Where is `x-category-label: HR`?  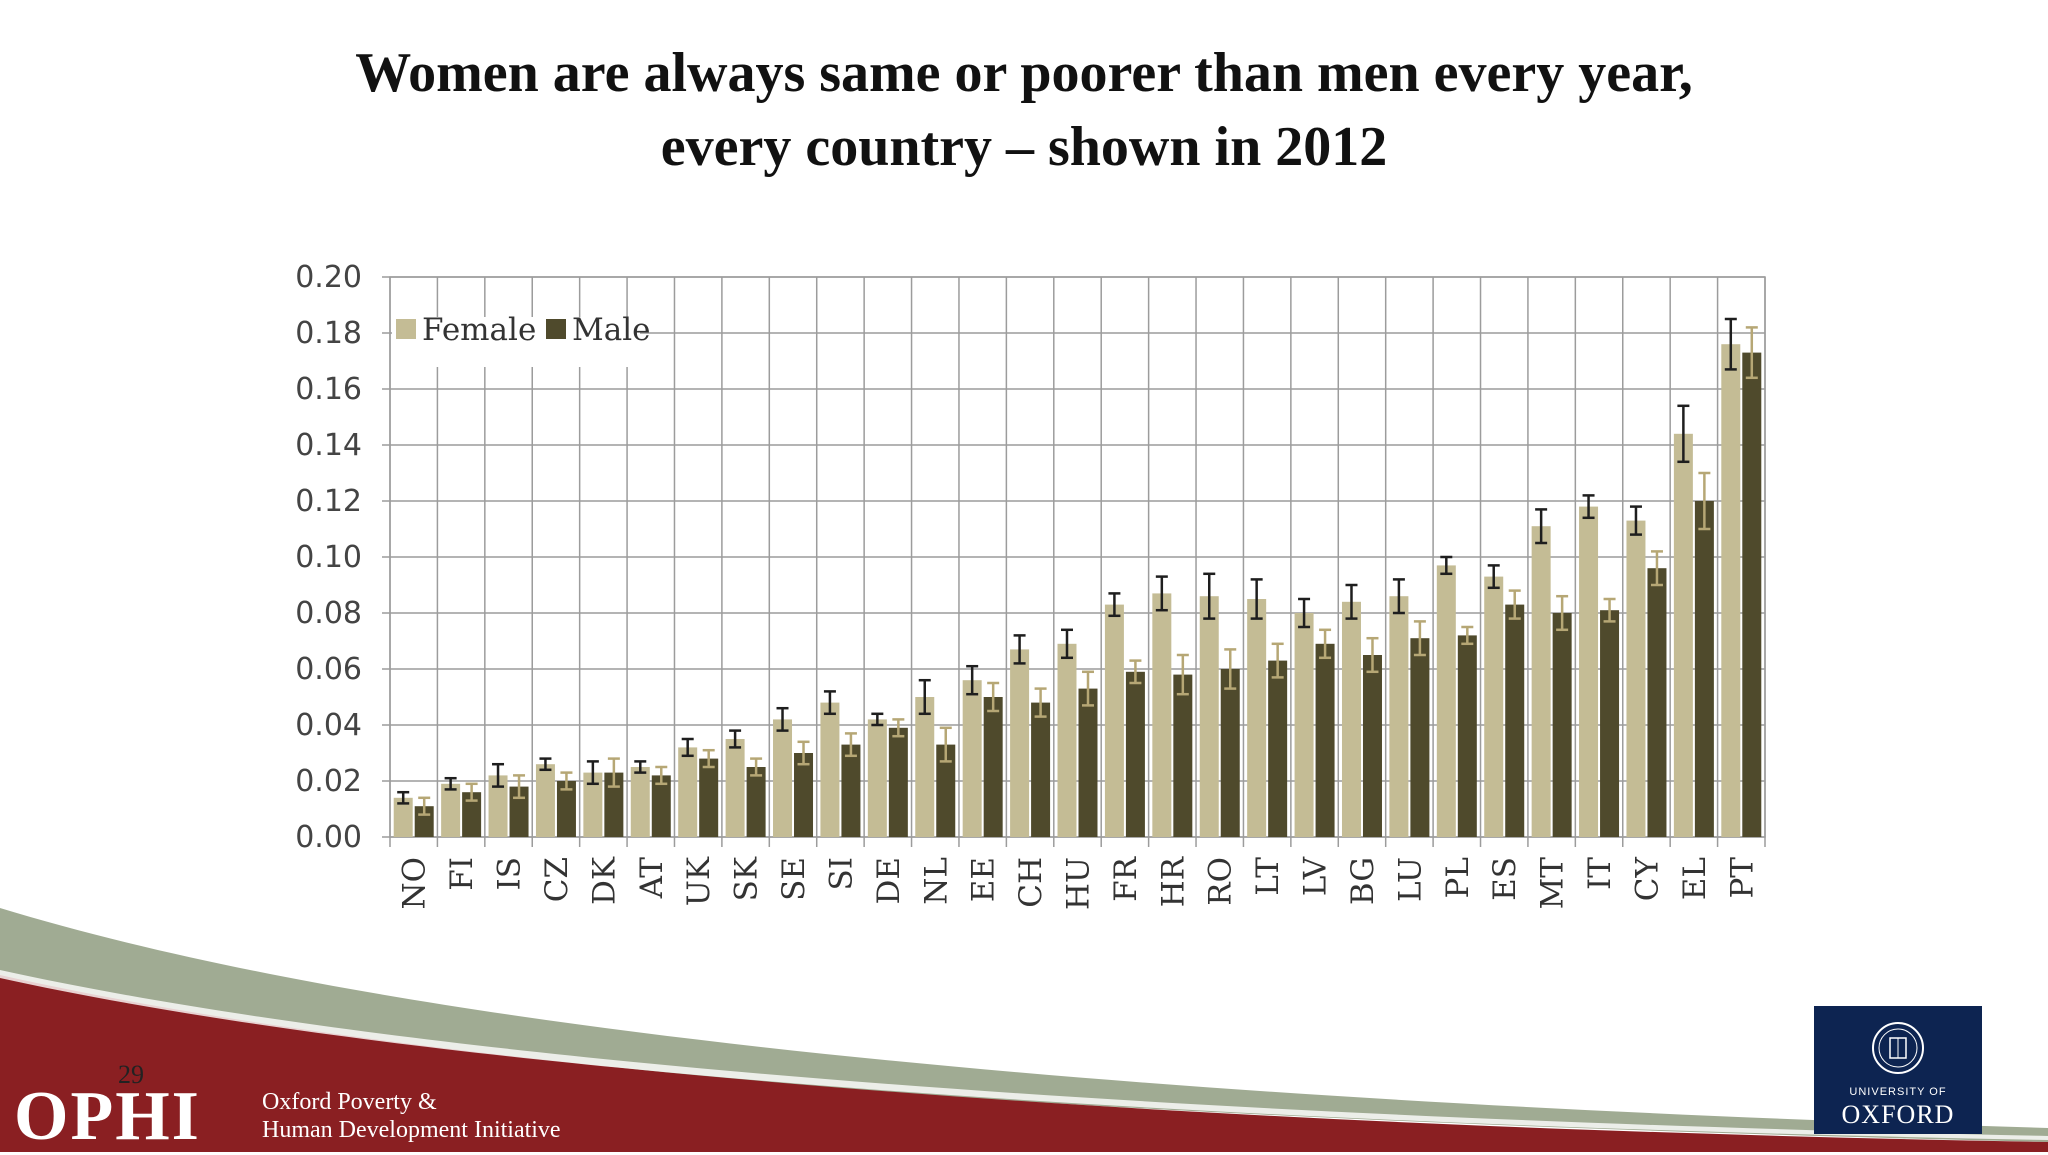
x-category-label: HR is located at coordinates (1173, 881).